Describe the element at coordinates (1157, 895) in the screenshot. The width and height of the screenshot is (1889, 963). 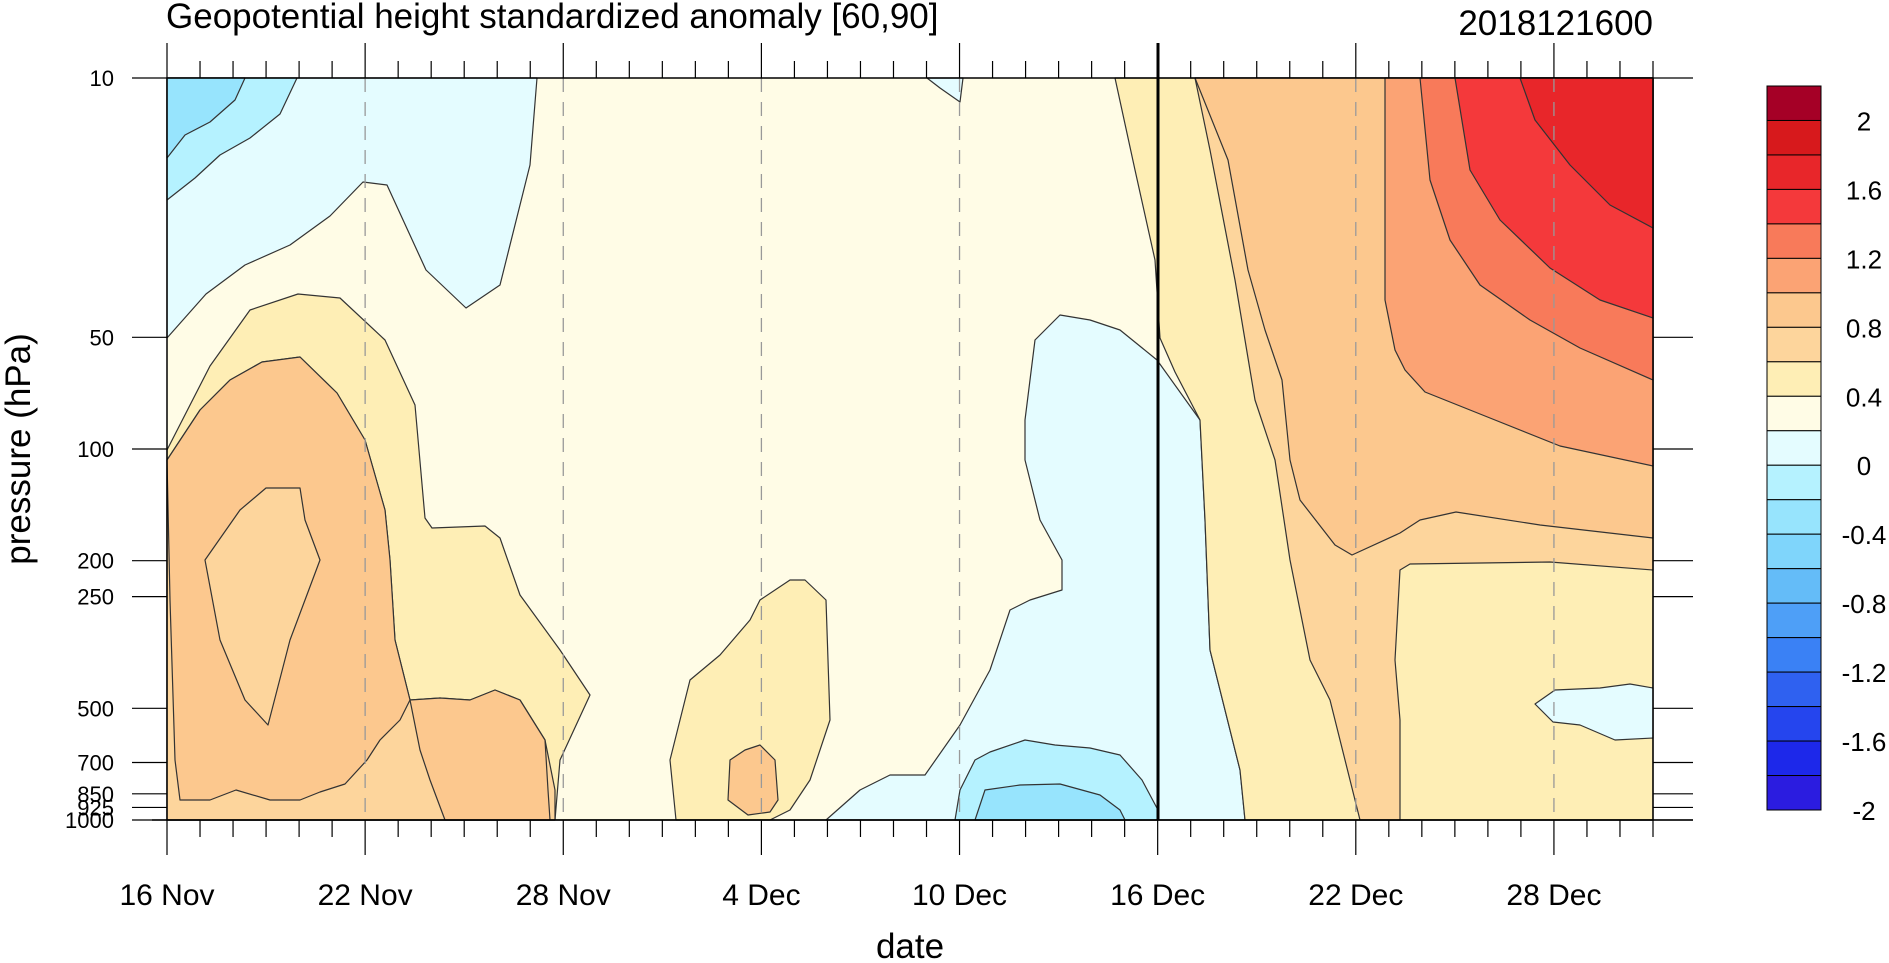
I see `x-tick-label: 16 Dec` at that location.